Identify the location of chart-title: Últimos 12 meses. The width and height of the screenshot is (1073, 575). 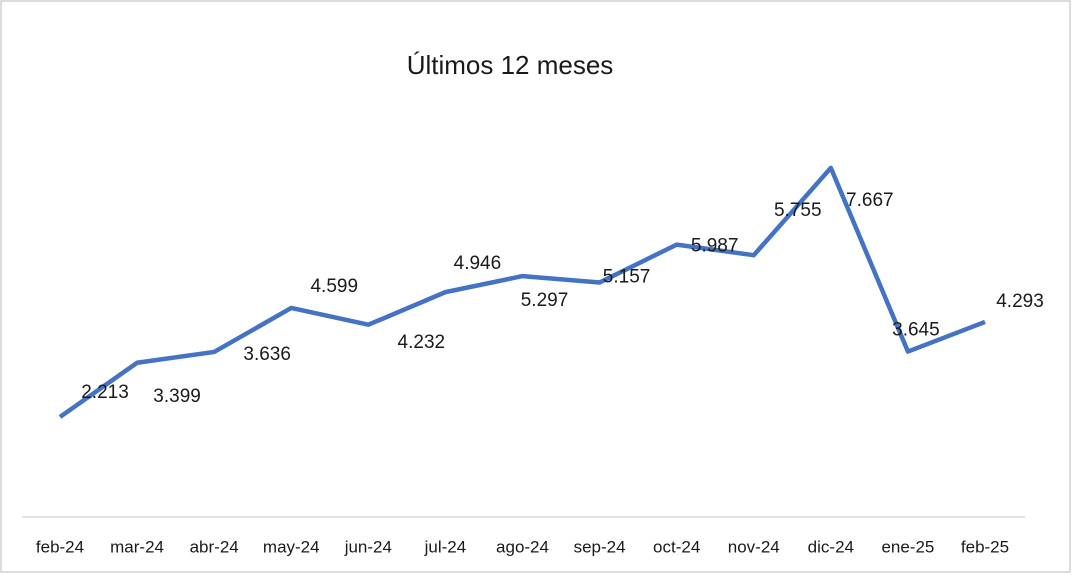
(510, 65).